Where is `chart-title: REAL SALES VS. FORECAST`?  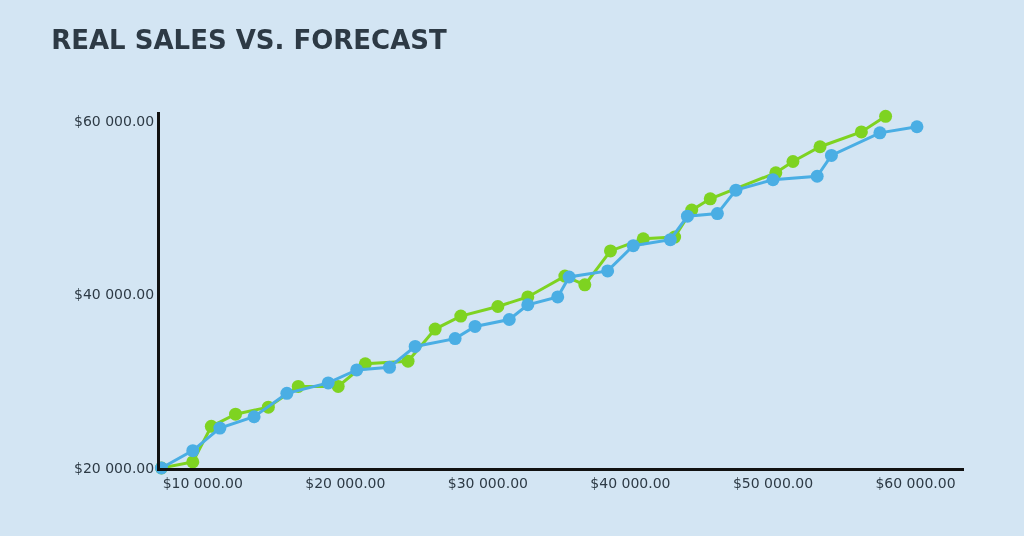
chart-title: REAL SALES VS. FORECAST is located at coordinates (249, 40).